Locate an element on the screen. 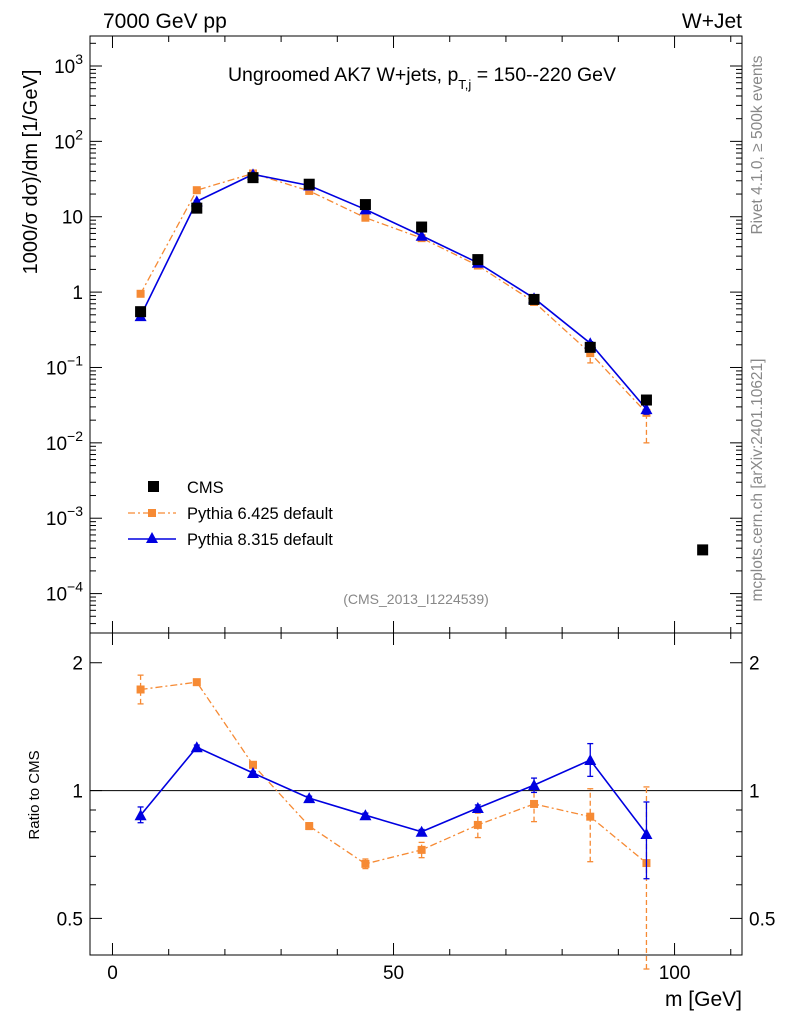 Image resolution: width=786 pixels, height=1024 pixels. series-line-pythia6 is located at coordinates (393, 773).